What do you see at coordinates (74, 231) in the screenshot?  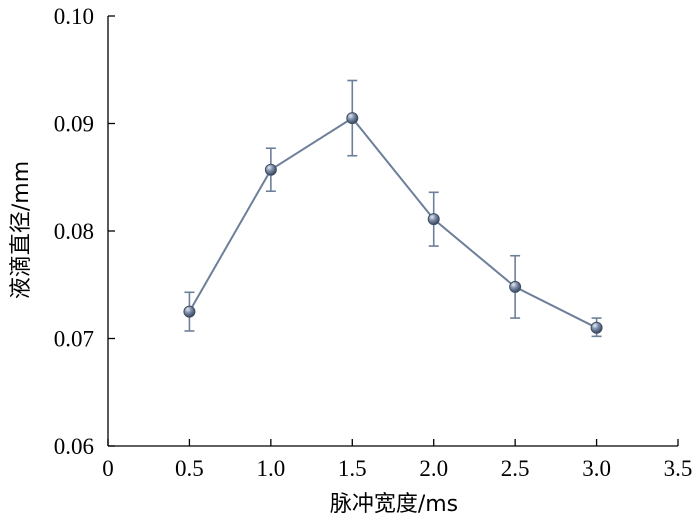 I see `y-tick-label: 0.08` at bounding box center [74, 231].